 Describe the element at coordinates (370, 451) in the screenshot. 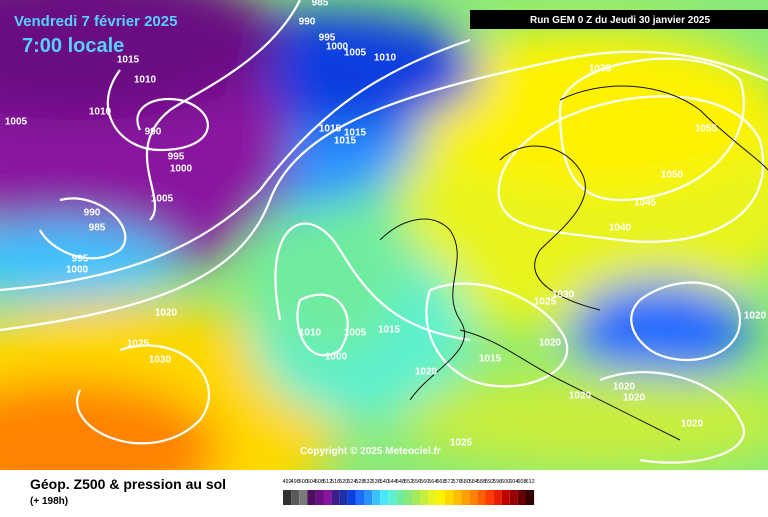

I see `copyright: Copyright © 2025 Meteociel.fr` at that location.